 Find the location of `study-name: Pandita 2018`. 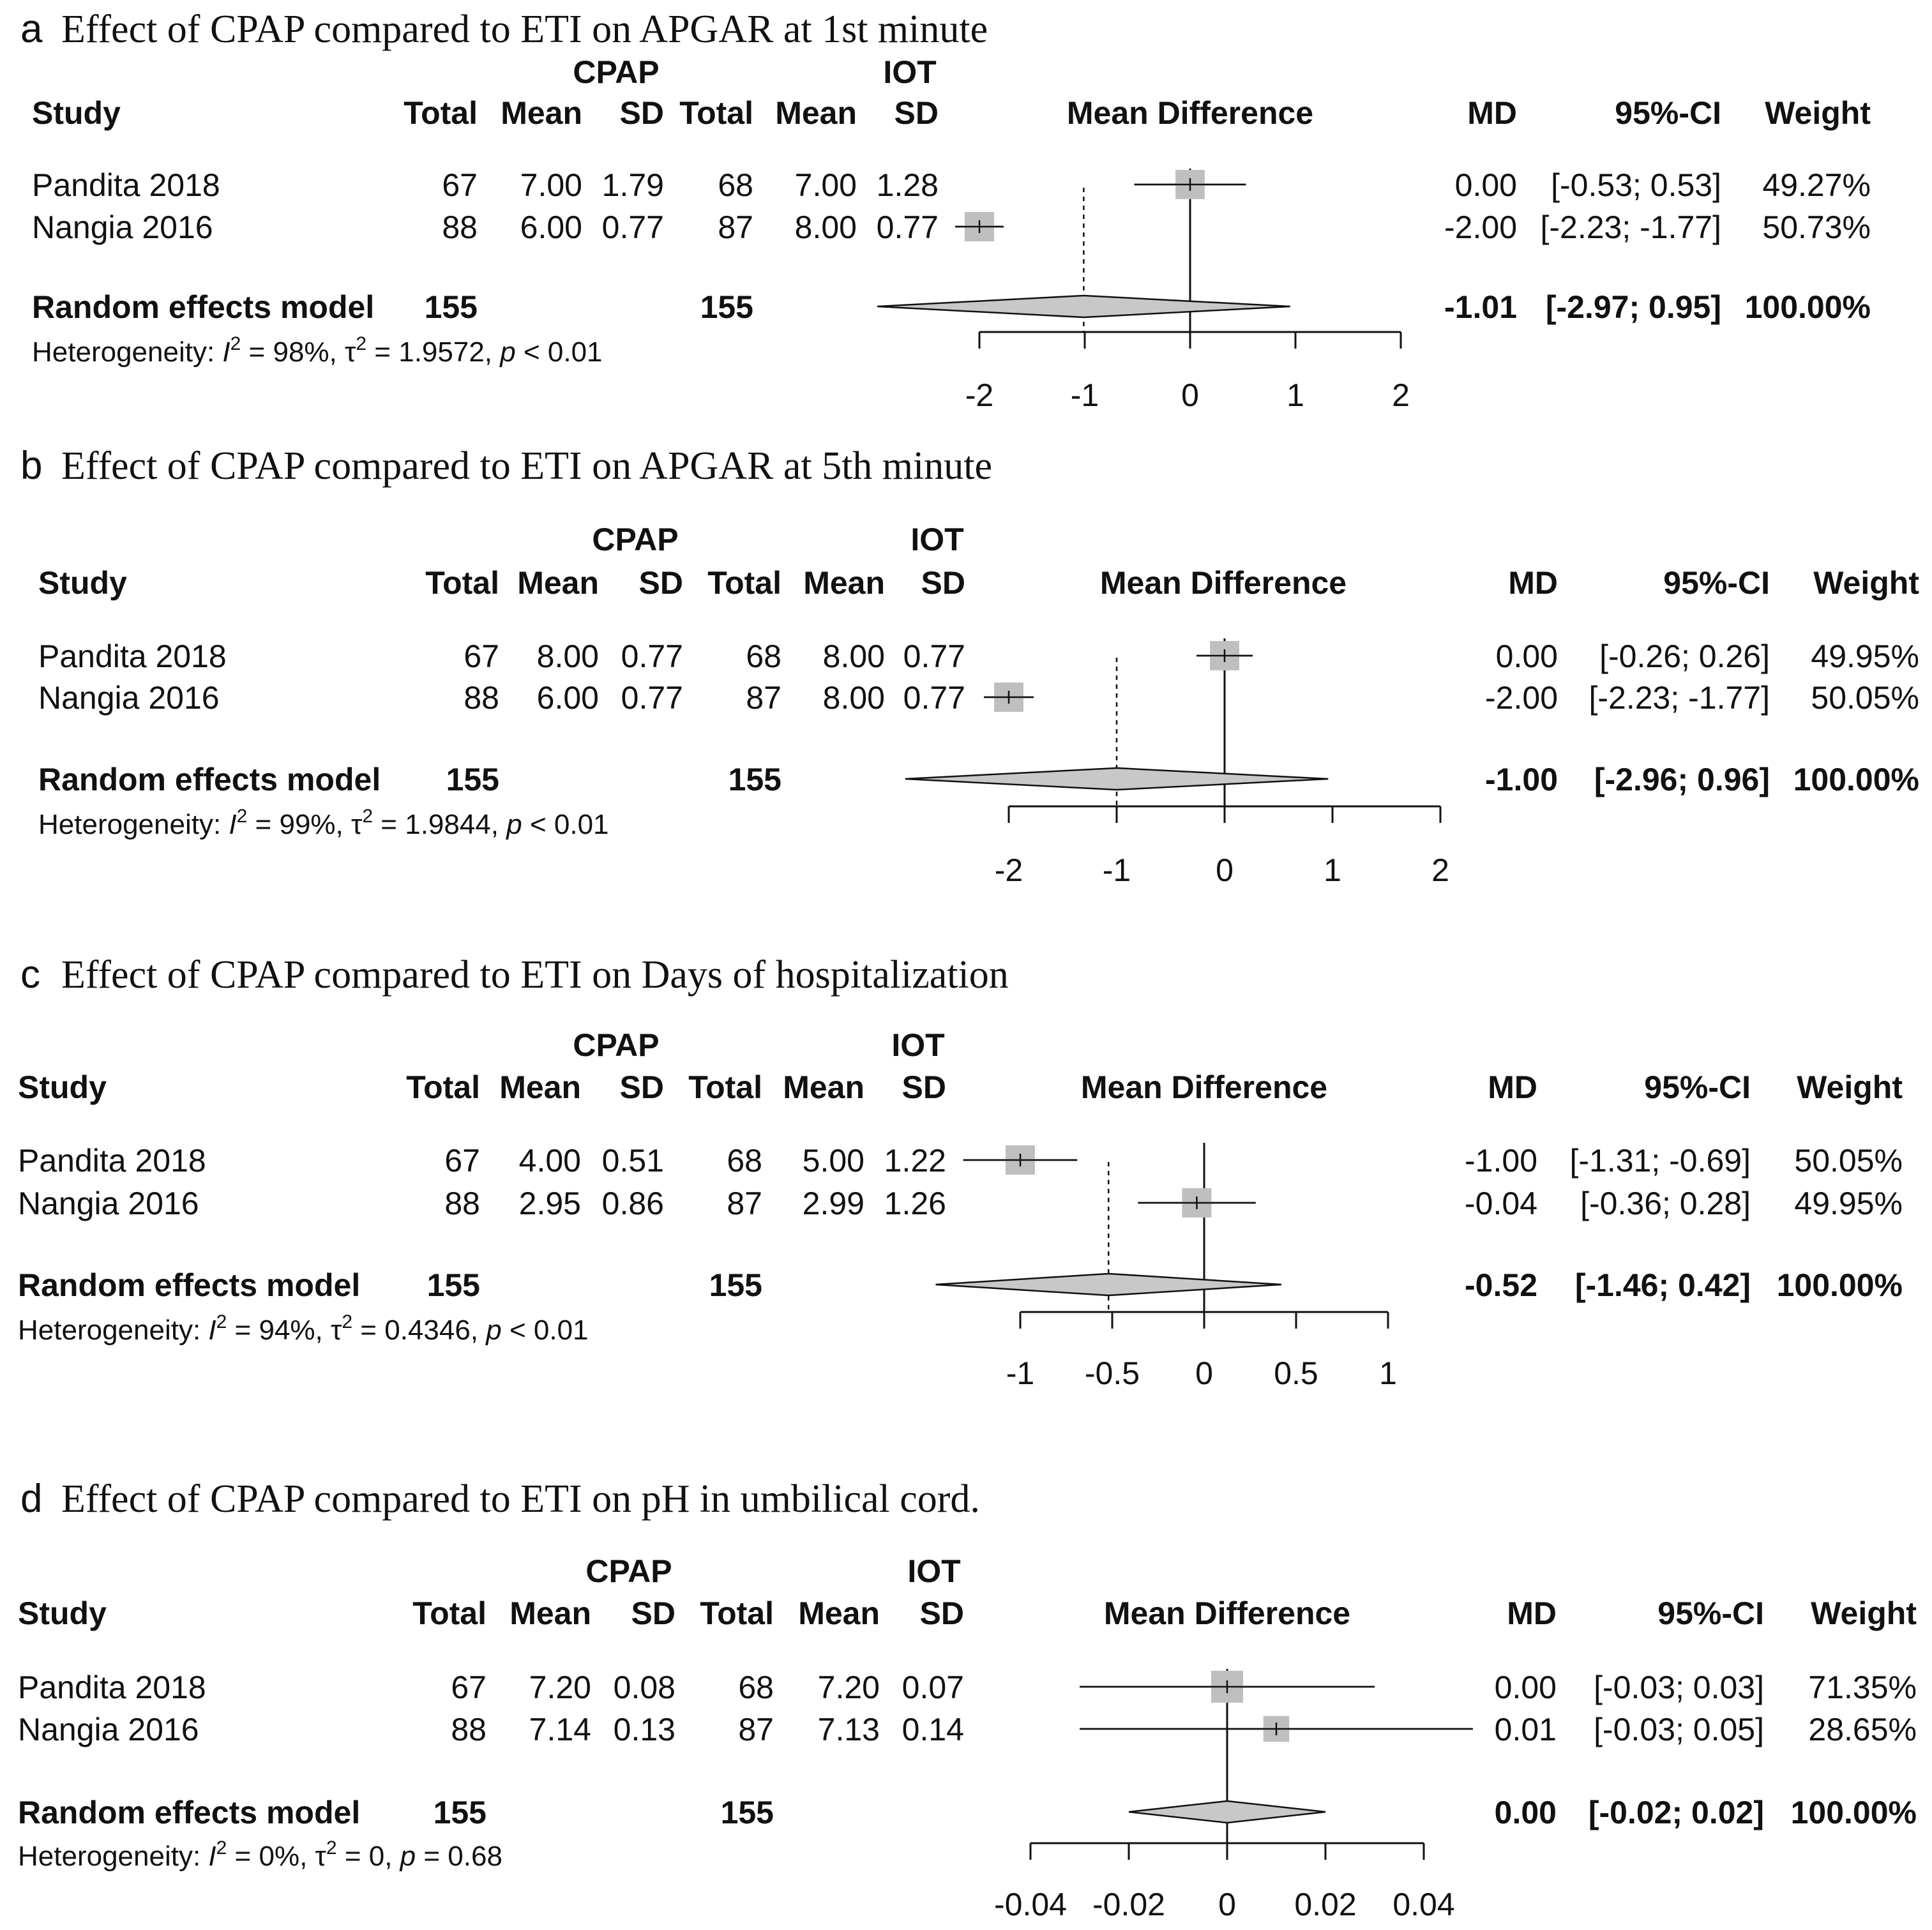

study-name: Pandita 2018 is located at coordinates (112, 1687).